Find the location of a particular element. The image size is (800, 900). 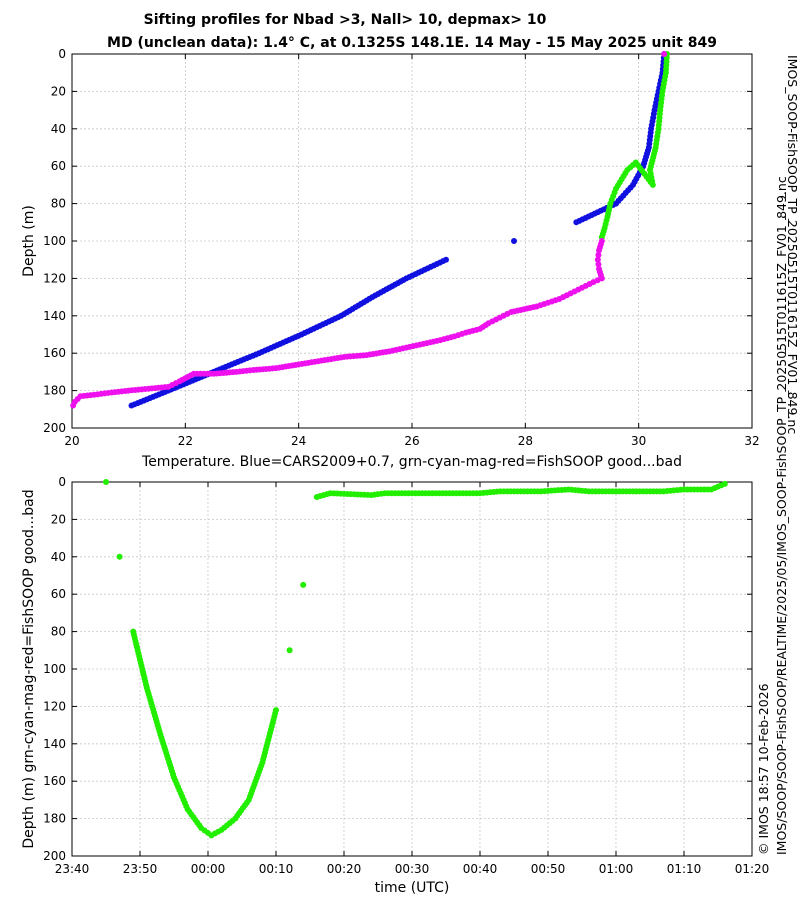

x-tick-label: 00:40 is located at coordinates (480, 869).